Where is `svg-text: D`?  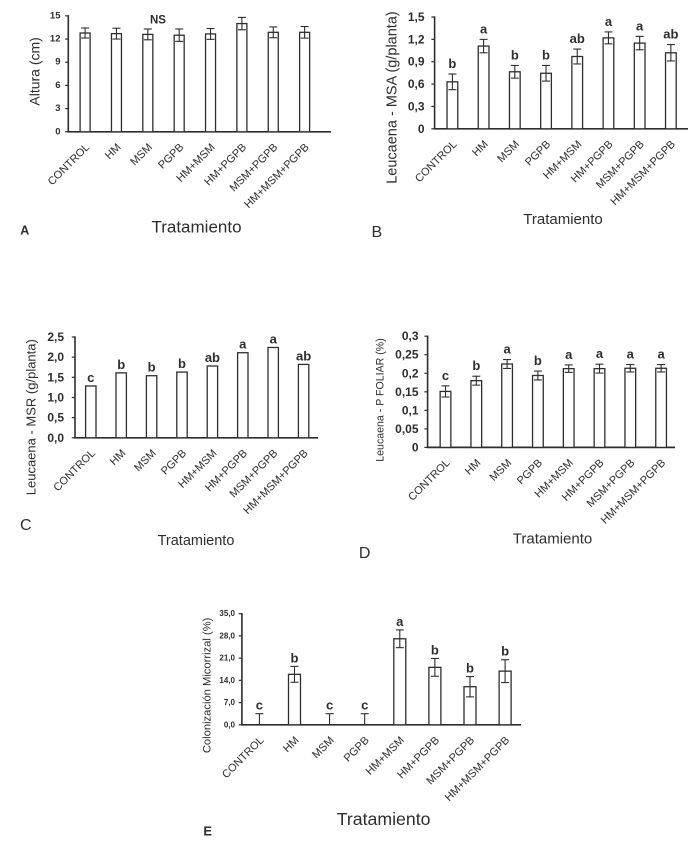 svg-text: D is located at coordinates (365, 553).